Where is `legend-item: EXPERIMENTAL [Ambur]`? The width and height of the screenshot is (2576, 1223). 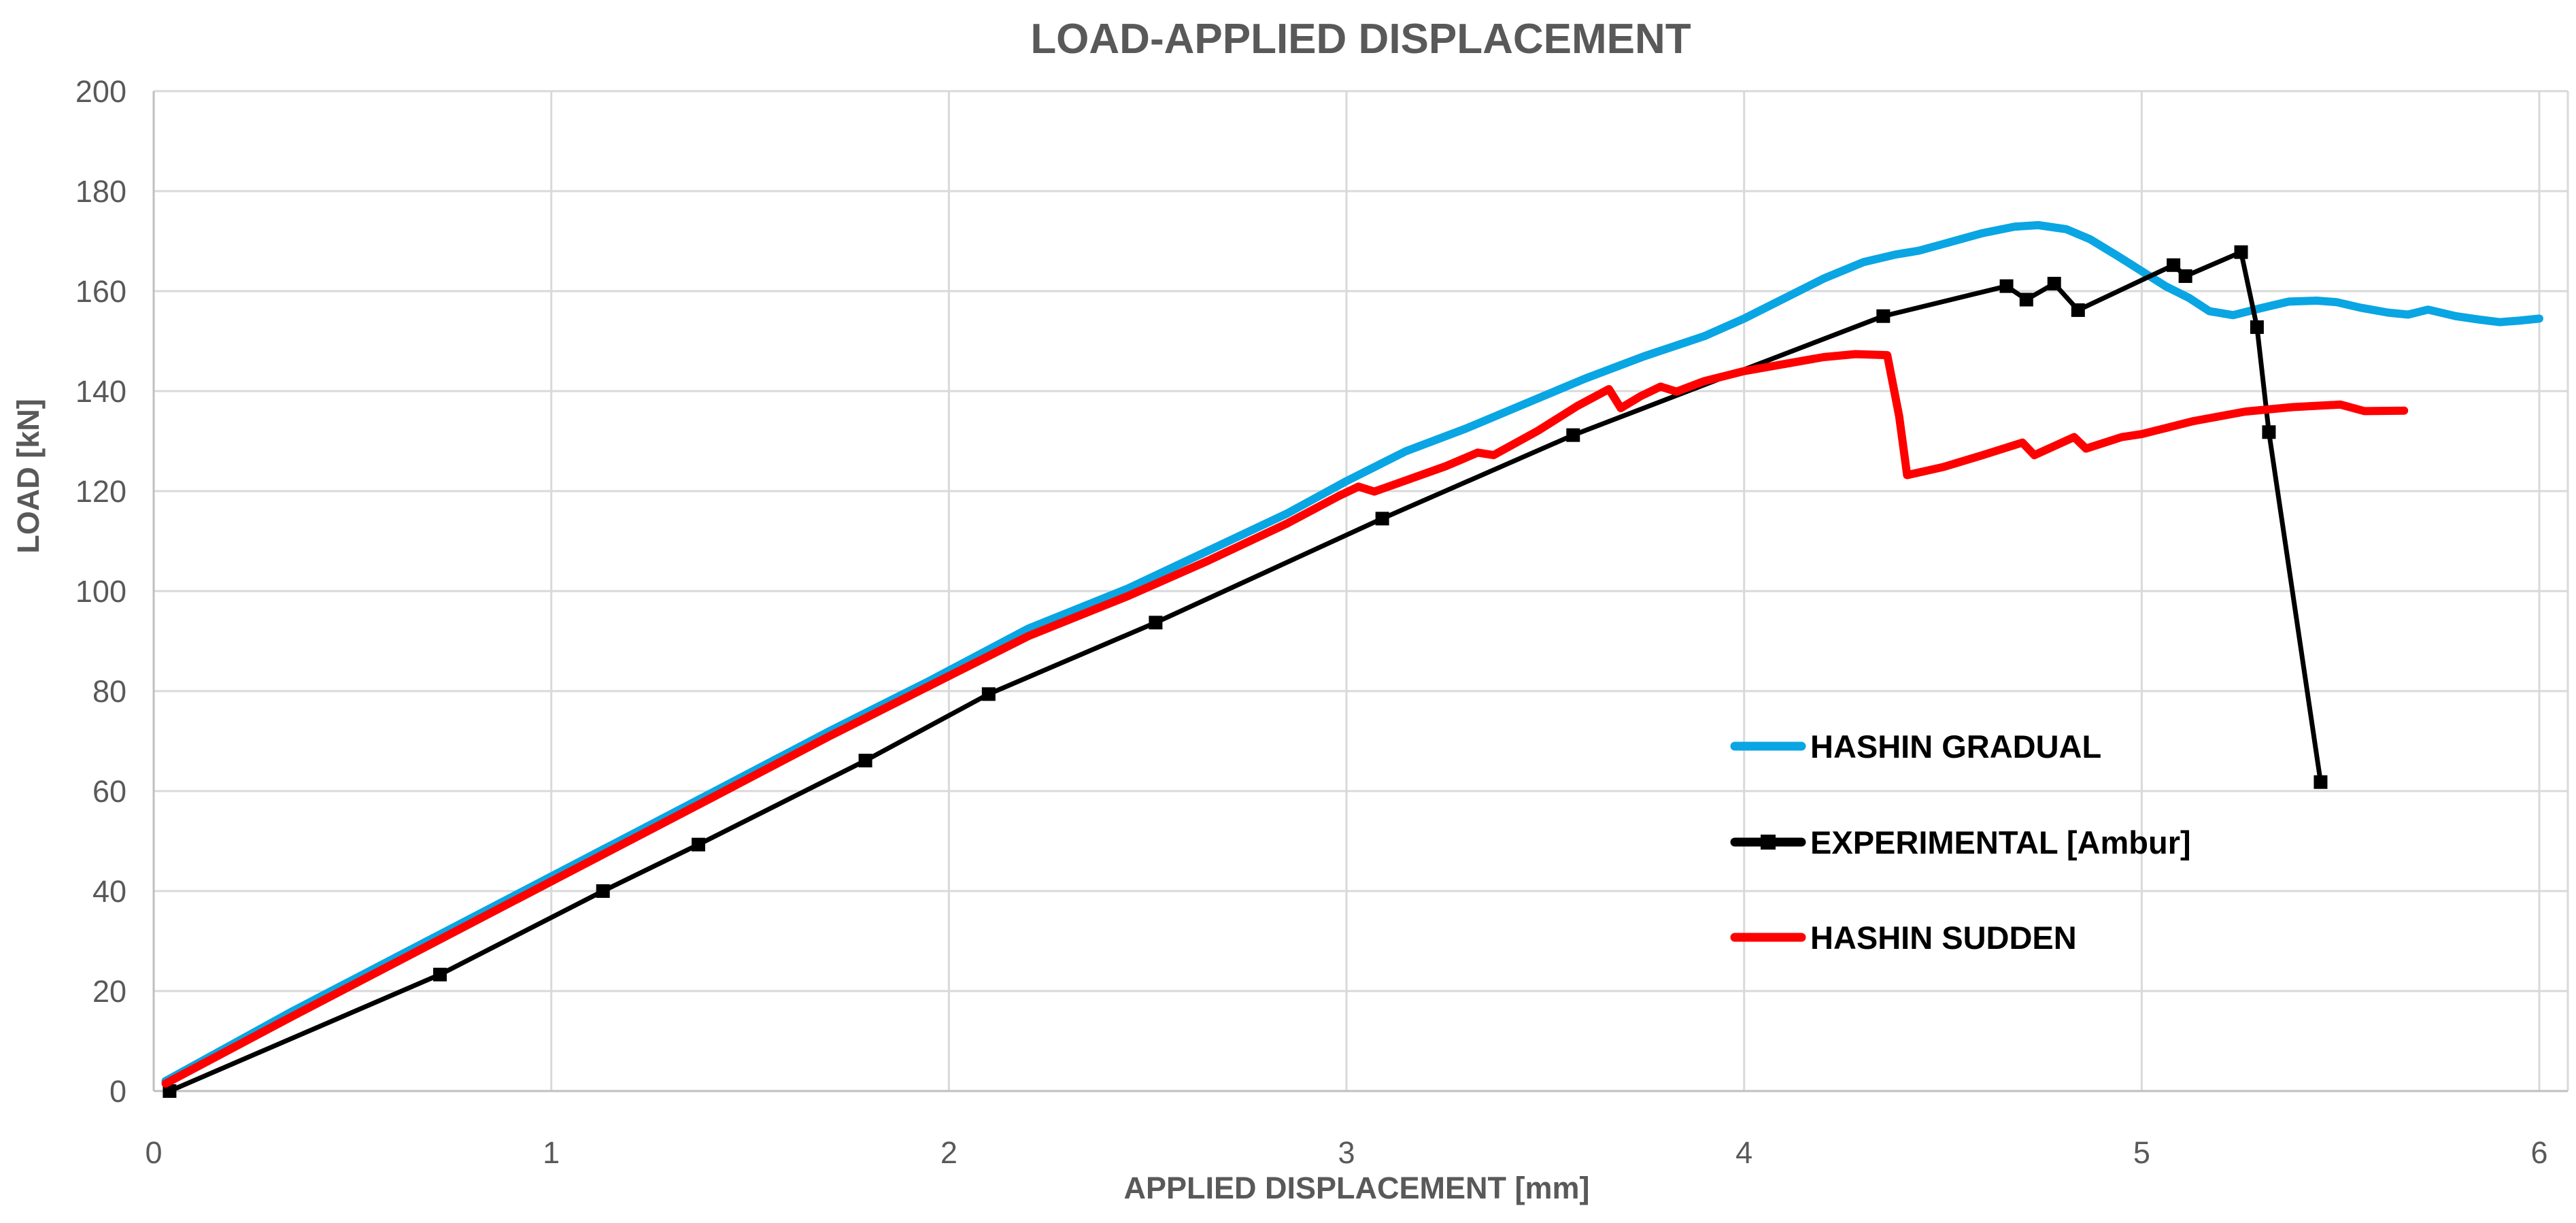
legend-item: EXPERIMENTAL [Ambur] is located at coordinates (1960, 842).